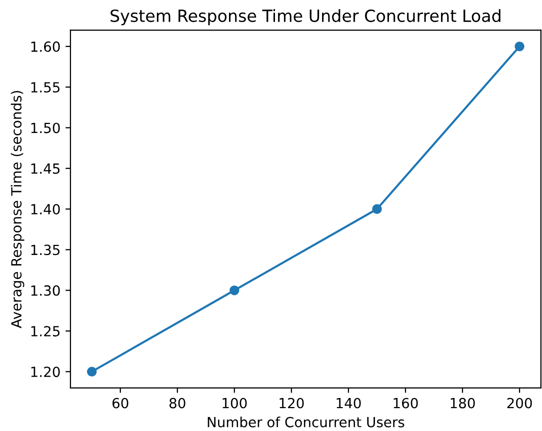  I want to click on y-tick-label: 1.25, so click(45, 331).